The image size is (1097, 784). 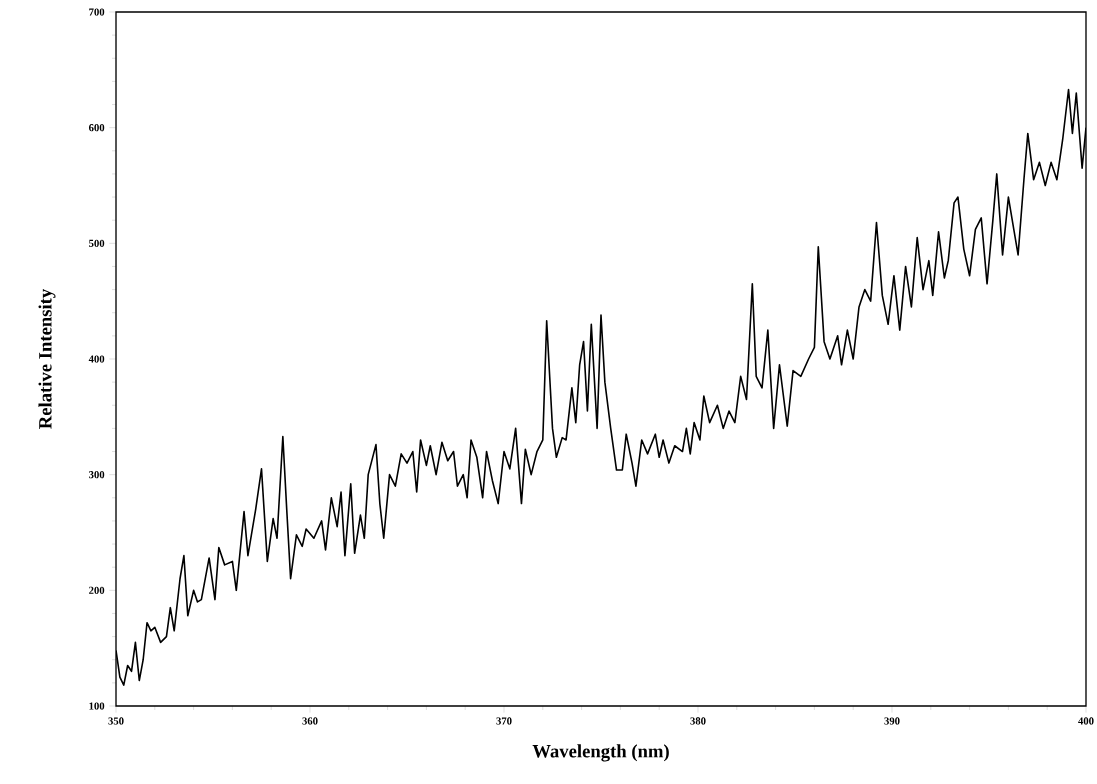 I want to click on y-tick-label: 500, so click(x=97, y=243).